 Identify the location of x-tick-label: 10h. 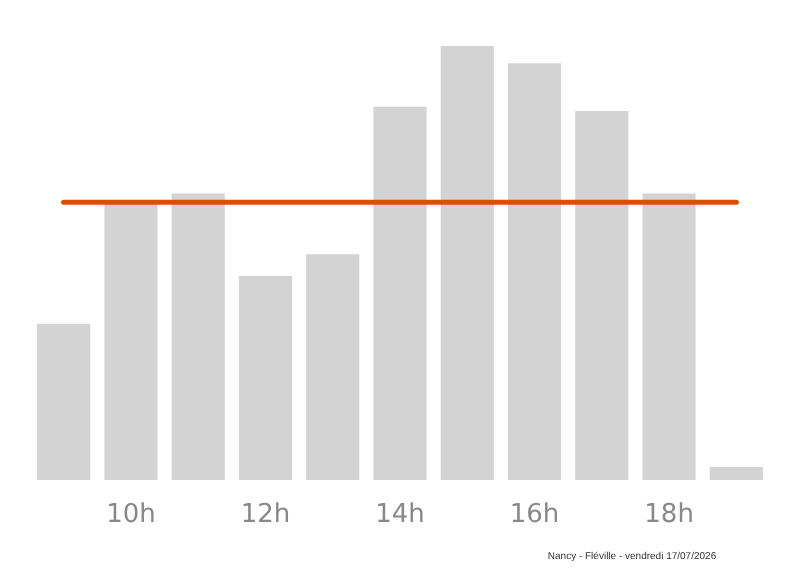
(131, 515).